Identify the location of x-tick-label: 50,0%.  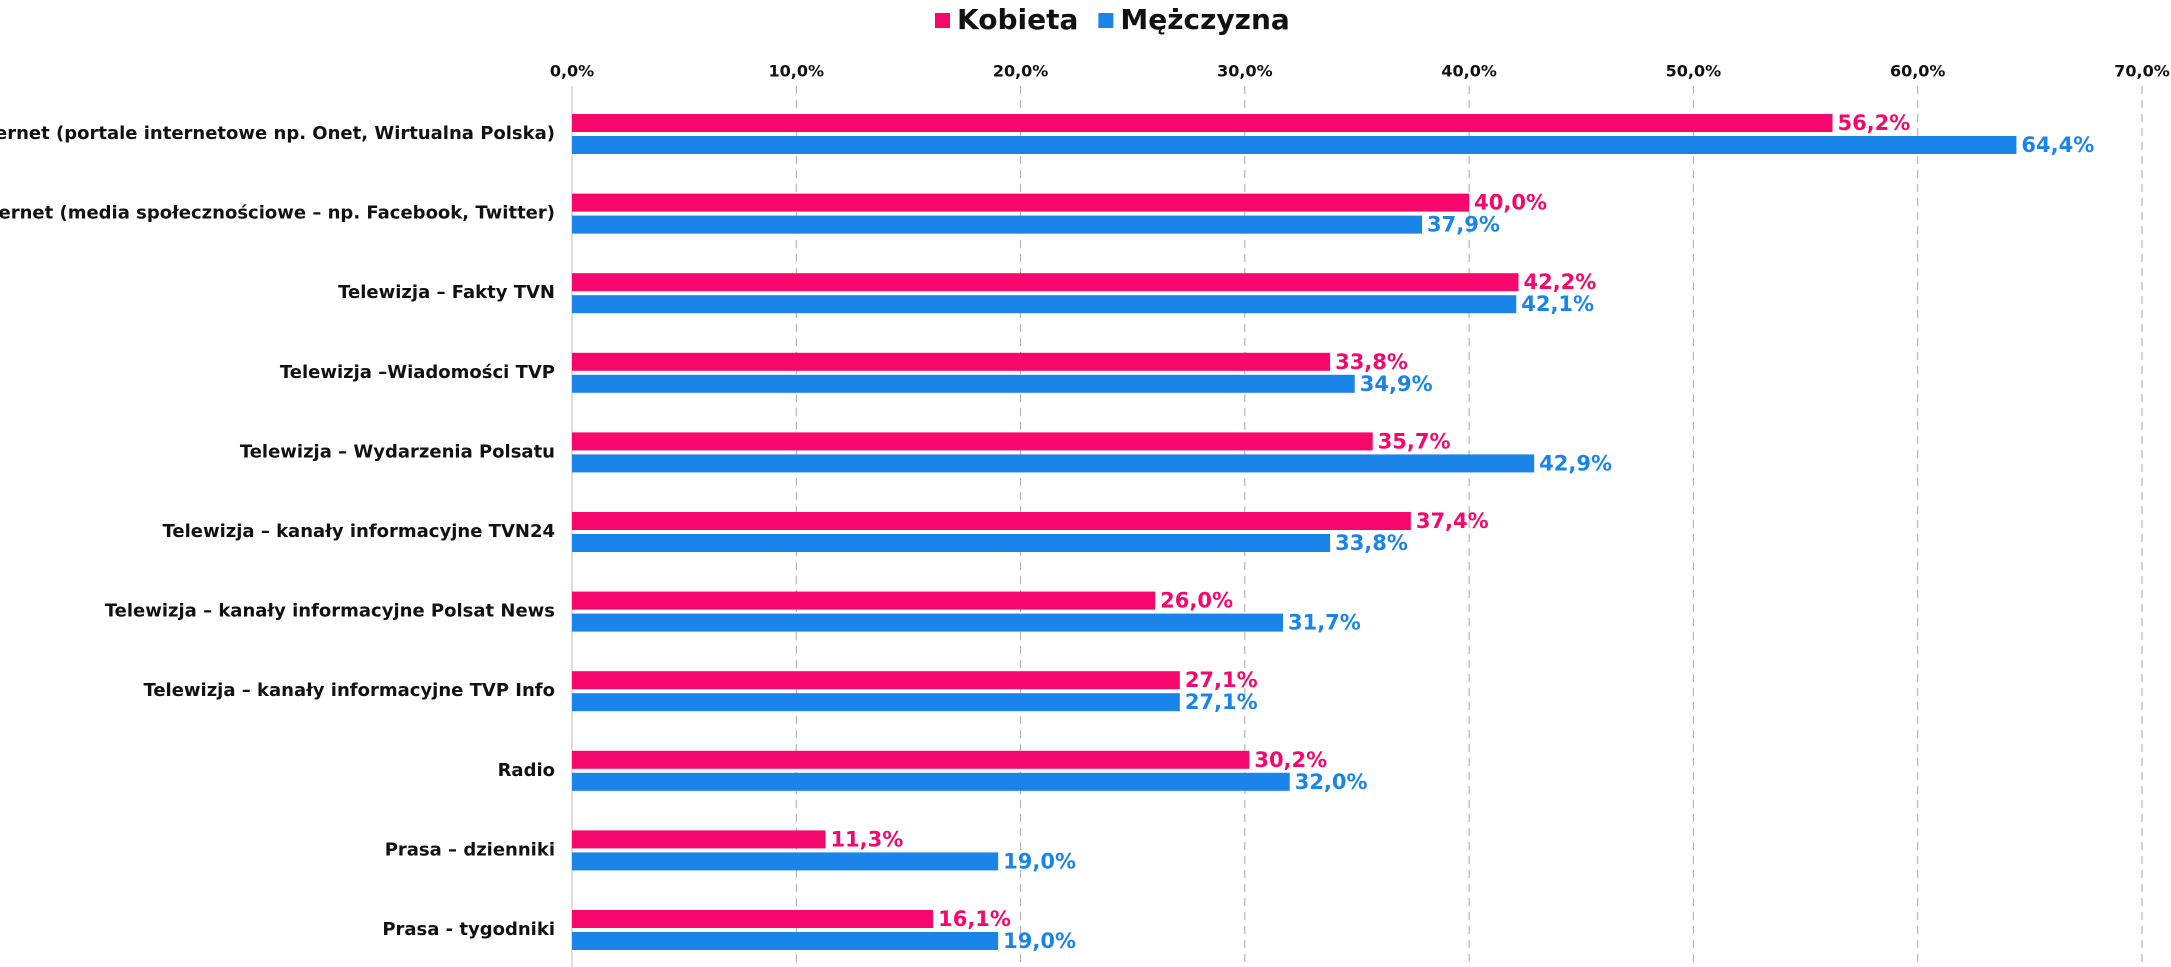
(1694, 71).